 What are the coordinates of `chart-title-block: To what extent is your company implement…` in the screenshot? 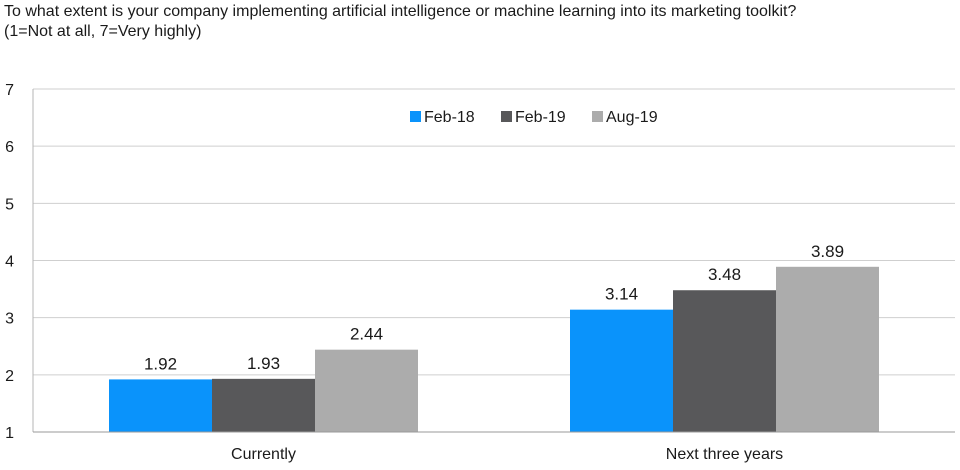 It's located at (479, 22).